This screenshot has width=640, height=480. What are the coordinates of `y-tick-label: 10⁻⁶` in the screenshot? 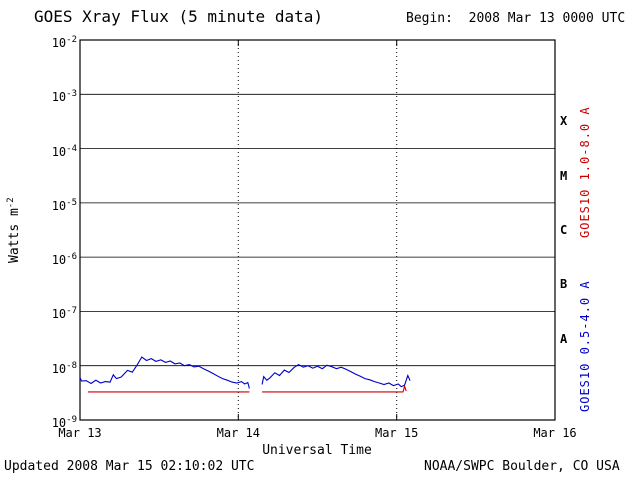 It's located at (64, 260).